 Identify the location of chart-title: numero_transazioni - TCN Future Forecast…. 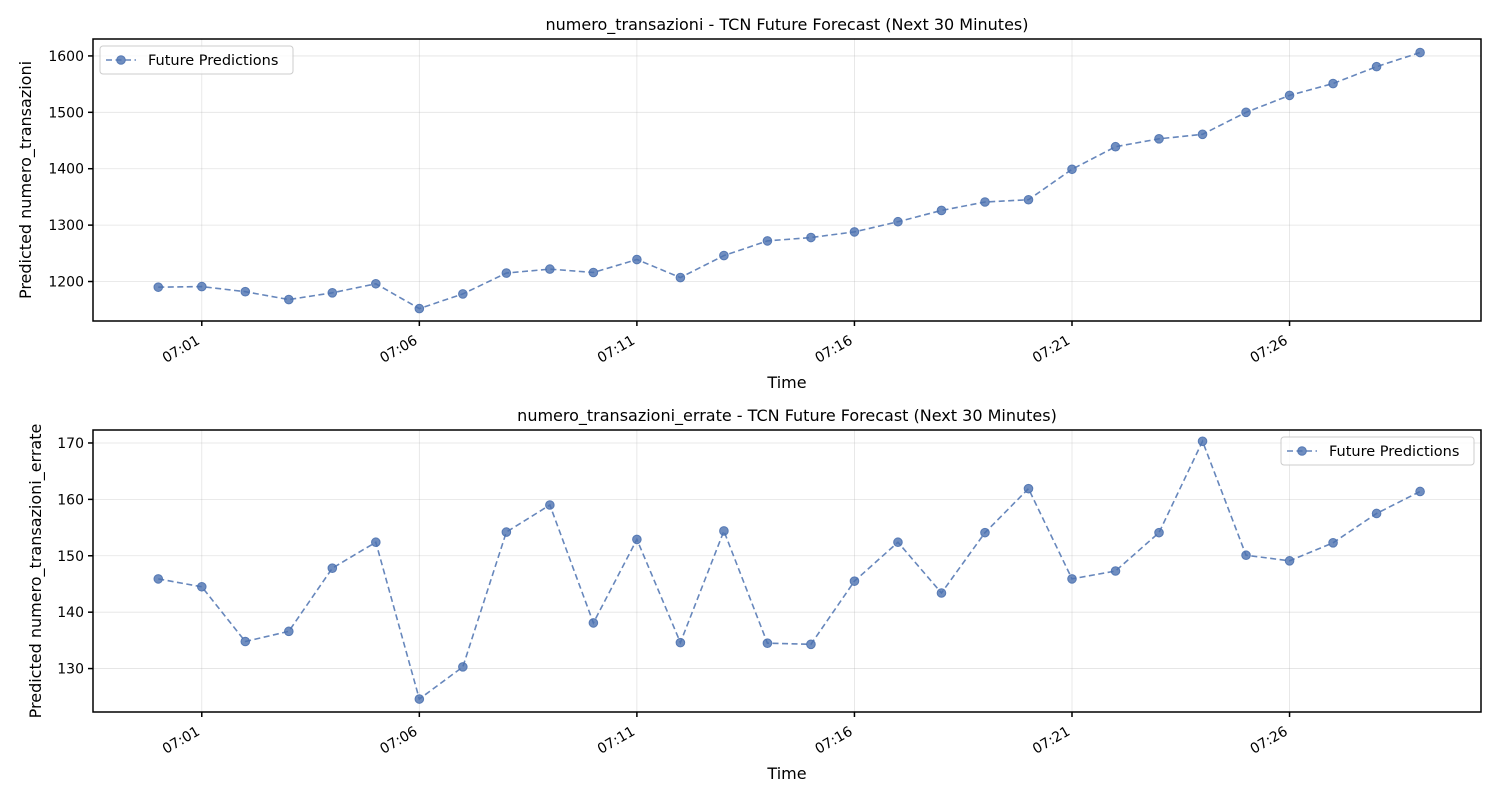
(787, 25).